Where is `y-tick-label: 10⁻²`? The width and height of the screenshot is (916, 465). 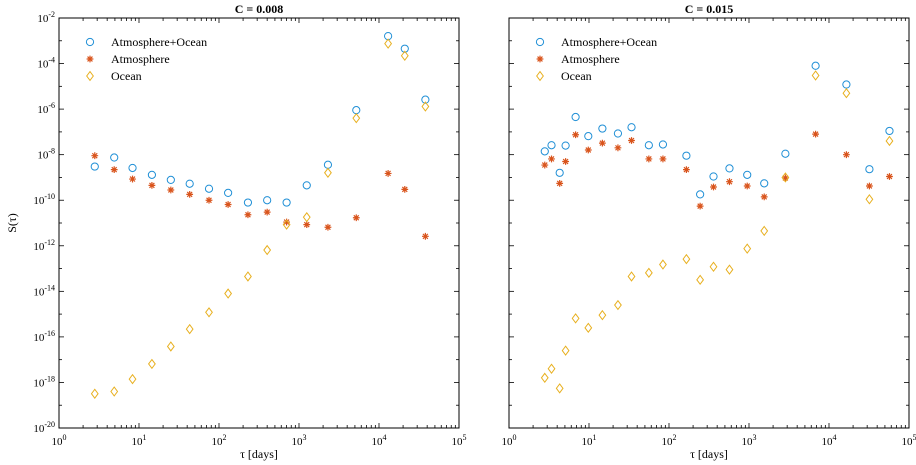
y-tick-label: 10⁻² is located at coordinates (46, 17).